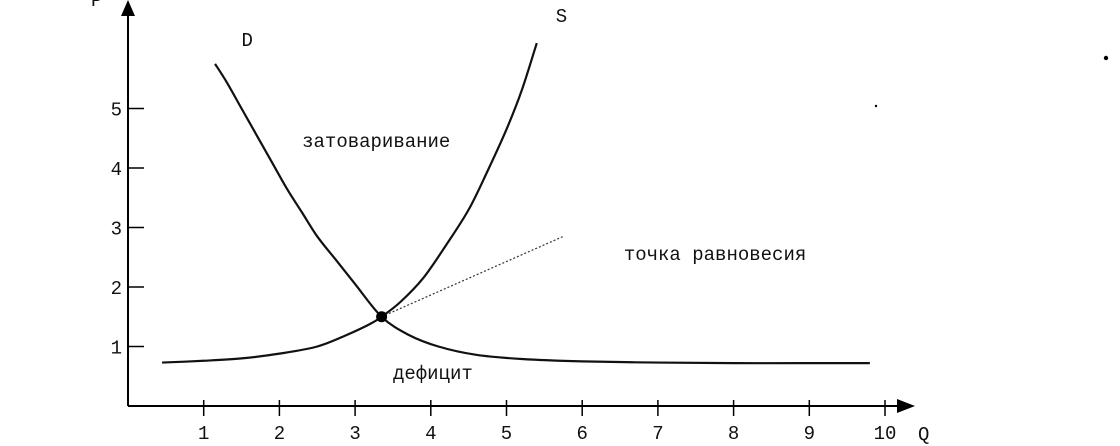  Describe the element at coordinates (247, 41) in the screenshot. I see `series-label-d: D` at that location.